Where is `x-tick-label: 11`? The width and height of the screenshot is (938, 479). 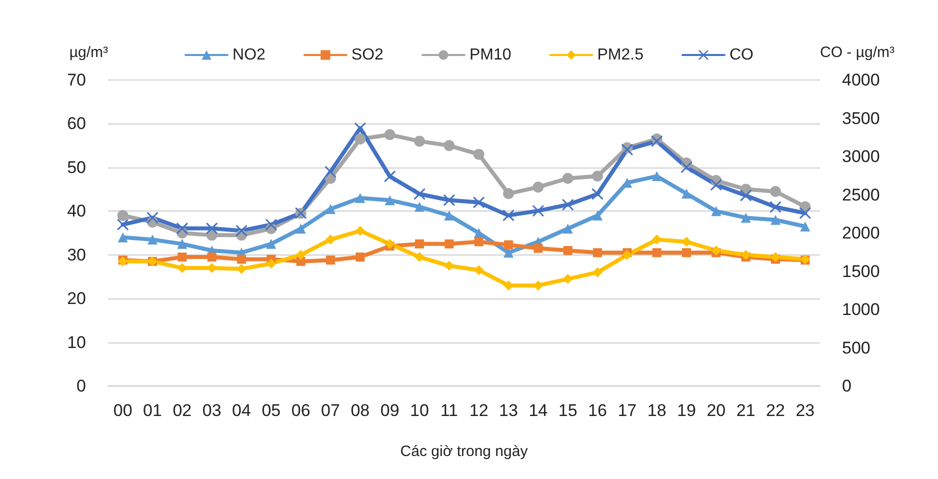
x-tick-label: 11 is located at coordinates (449, 410).